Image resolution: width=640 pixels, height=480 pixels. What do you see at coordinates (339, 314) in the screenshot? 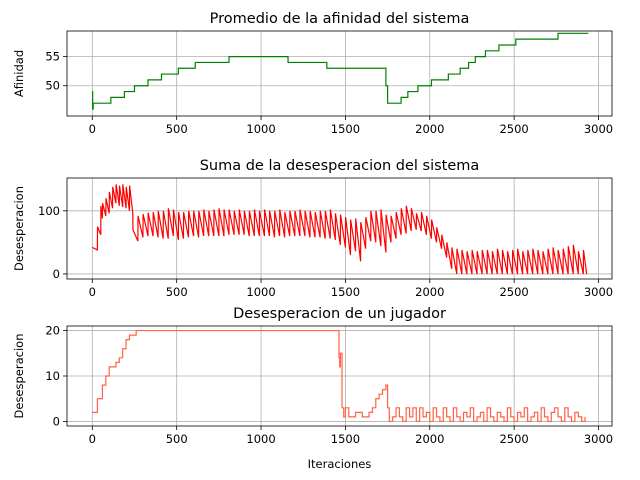
I see `chart-title: Desesperacion de un jugador` at bounding box center [339, 314].